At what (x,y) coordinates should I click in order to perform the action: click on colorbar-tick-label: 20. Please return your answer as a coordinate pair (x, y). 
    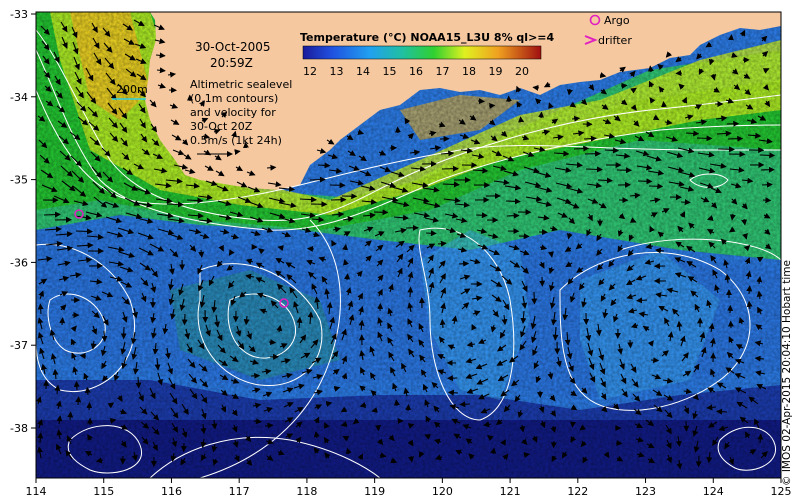
    Looking at the image, I should click on (522, 71).